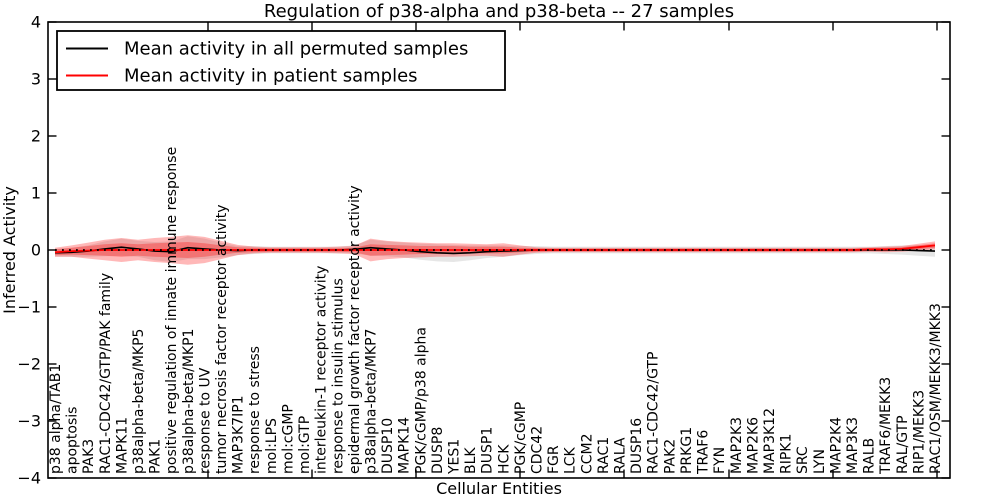 The width and height of the screenshot is (1000, 504). Describe the element at coordinates (139, 401) in the screenshot. I see `x-tick-label: p38alpha-beta/MKP5` at that location.